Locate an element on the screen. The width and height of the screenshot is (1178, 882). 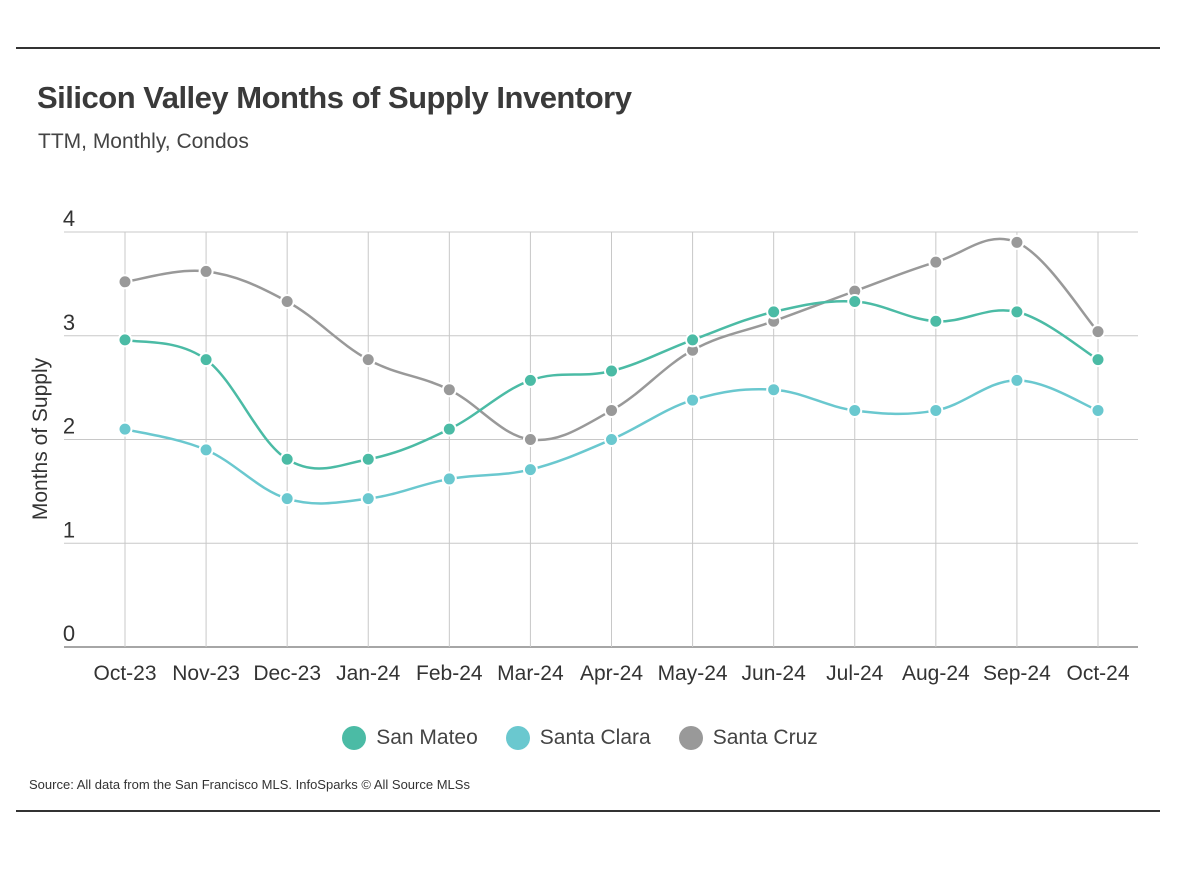
legend-label-santa-cruz: Santa Cruz is located at coordinates (765, 737).